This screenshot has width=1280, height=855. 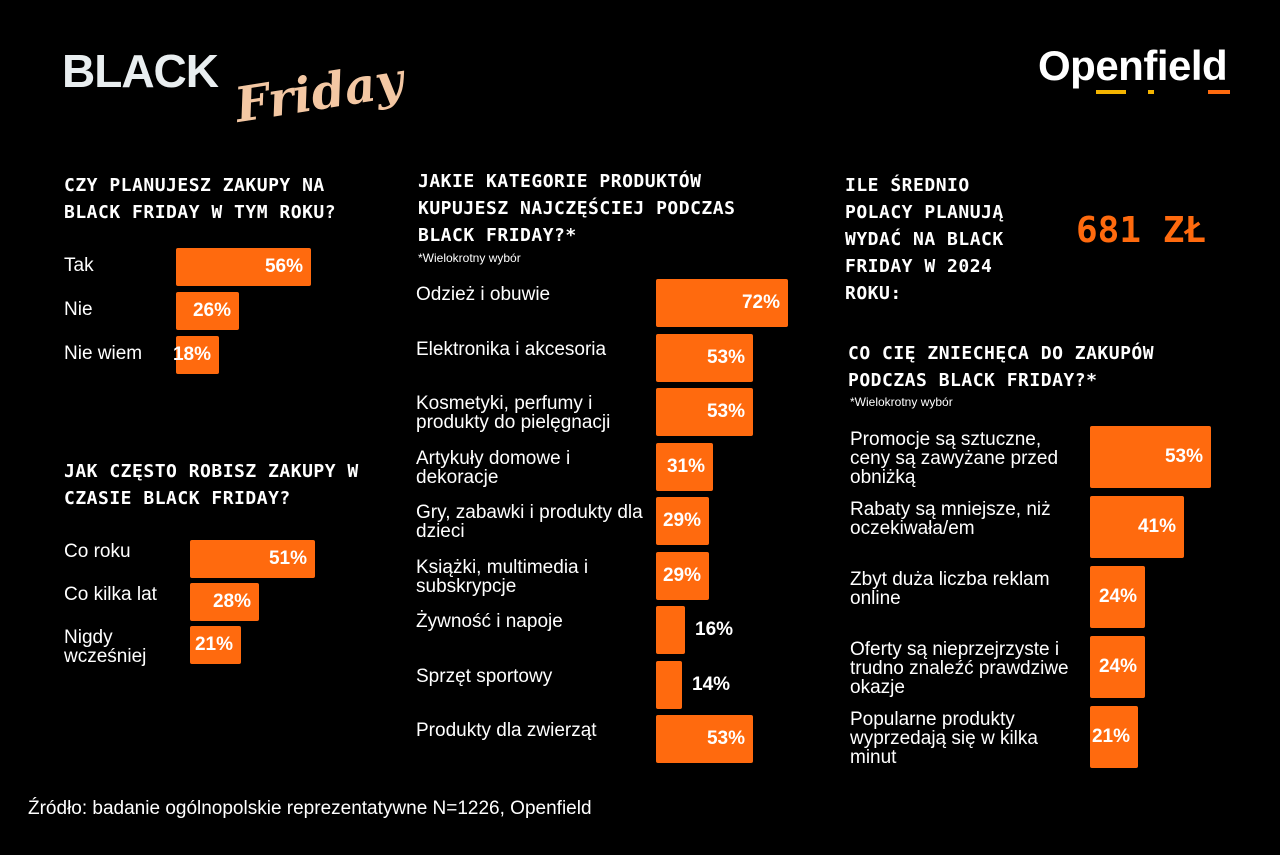 I want to click on bar-label: Co kilka lat, so click(x=110, y=594).